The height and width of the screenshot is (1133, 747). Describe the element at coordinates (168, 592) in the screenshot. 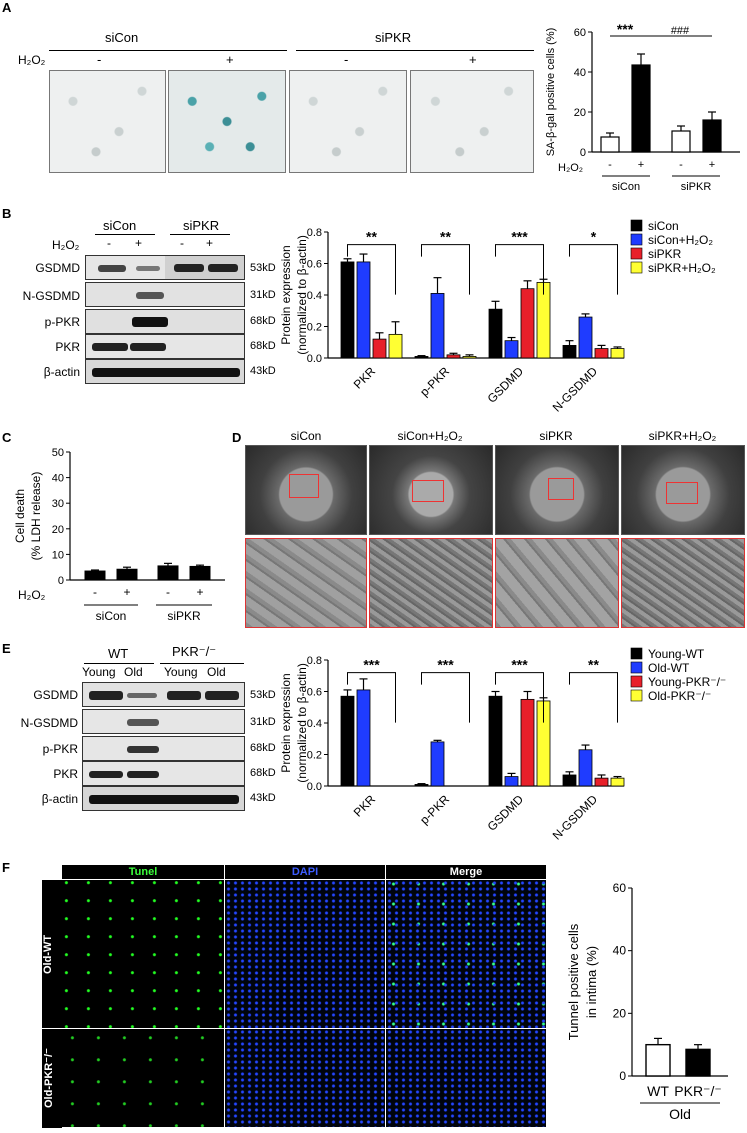

I see `chart-c-sign: -` at that location.